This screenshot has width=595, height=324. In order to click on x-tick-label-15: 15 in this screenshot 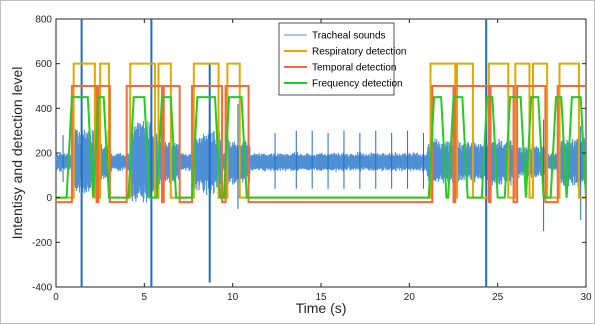, I will do `click(321, 297)`.